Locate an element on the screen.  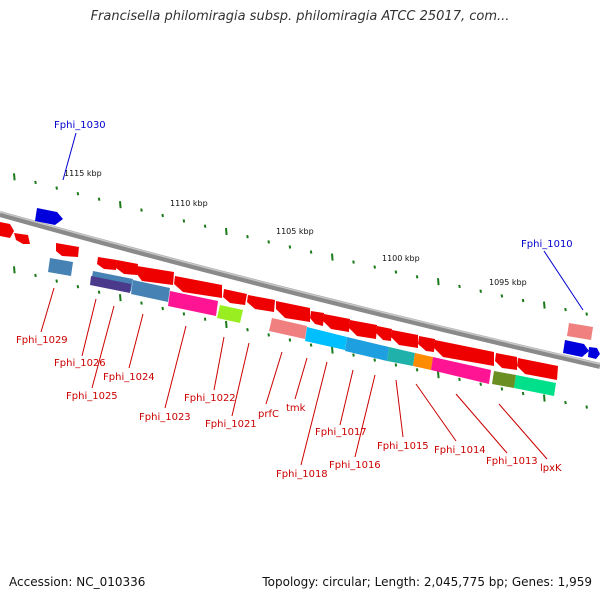
label-fphi-1014: Fphi_1014 is located at coordinates (460, 450).